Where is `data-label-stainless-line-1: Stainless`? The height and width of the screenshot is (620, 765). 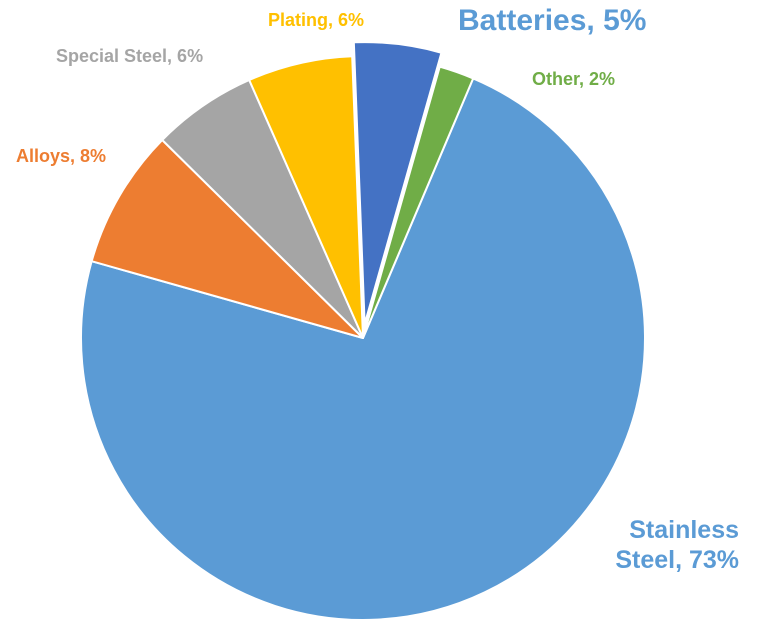 data-label-stainless-line-1: Stainless is located at coordinates (684, 530).